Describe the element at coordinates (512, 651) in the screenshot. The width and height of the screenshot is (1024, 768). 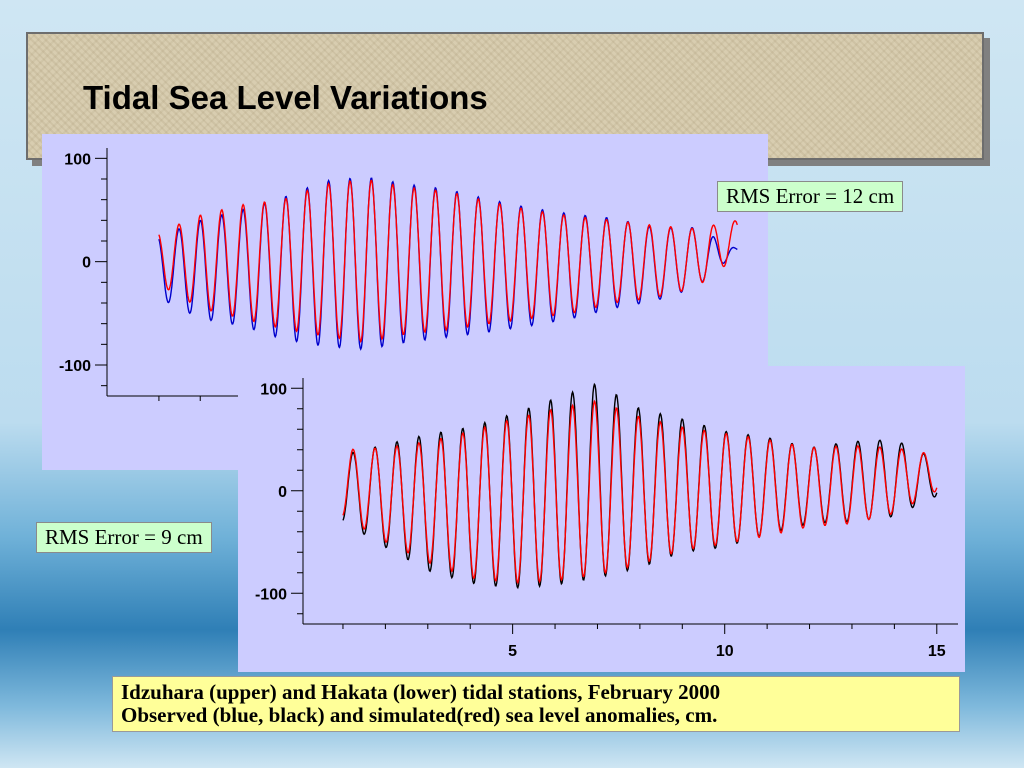
I see `x-tick-label: 5` at that location.